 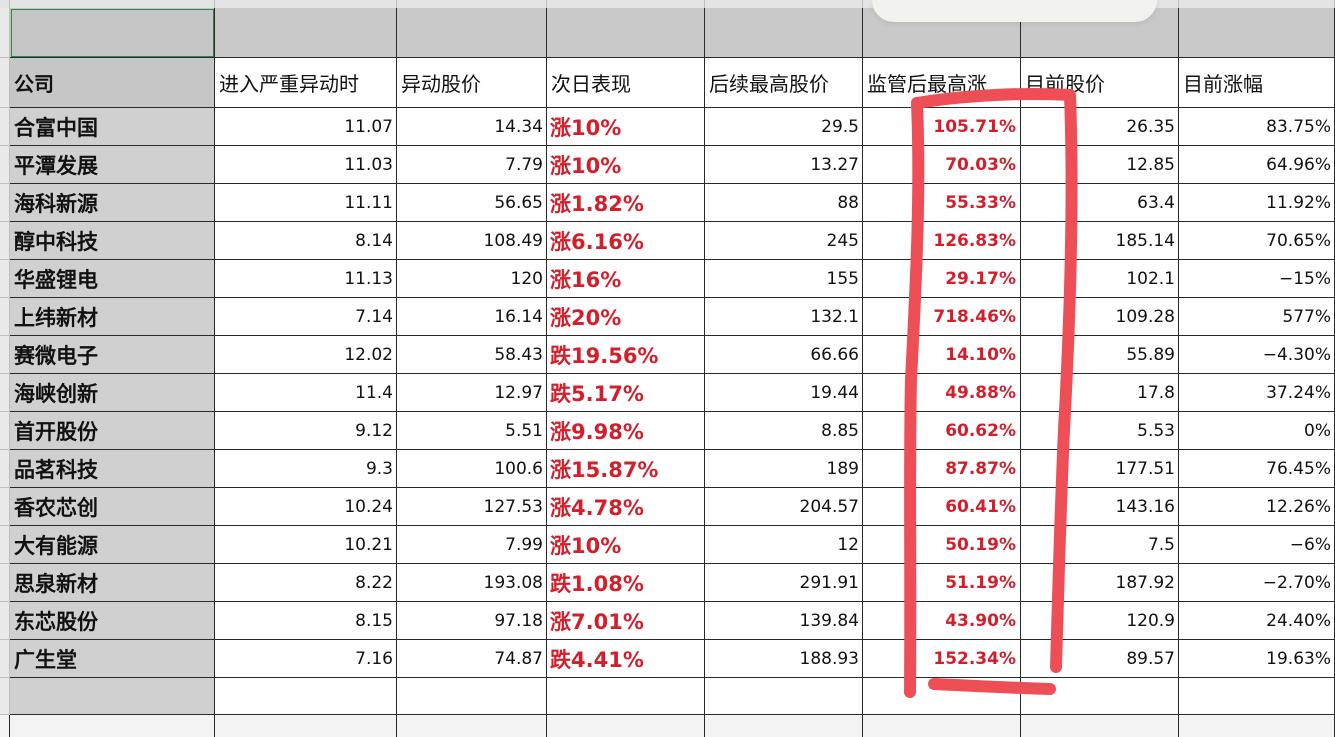 What do you see at coordinates (942, 241) in the screenshot?
I see `max-gain-cell: 126.83%` at bounding box center [942, 241].